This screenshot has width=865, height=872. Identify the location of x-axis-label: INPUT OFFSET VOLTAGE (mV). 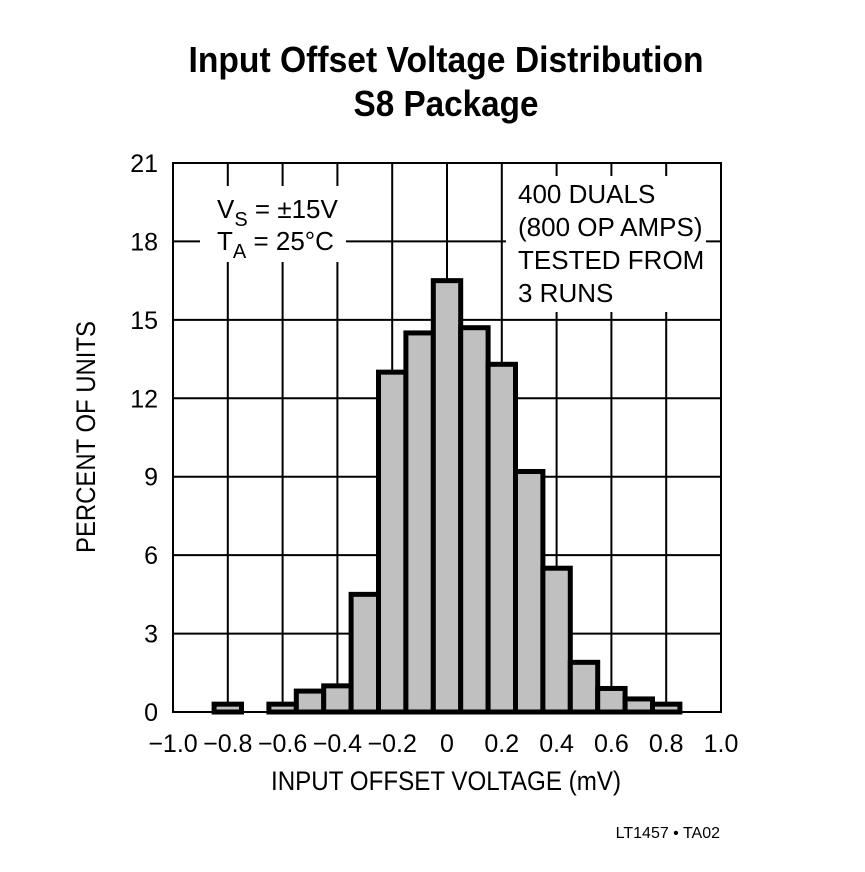
(446, 781).